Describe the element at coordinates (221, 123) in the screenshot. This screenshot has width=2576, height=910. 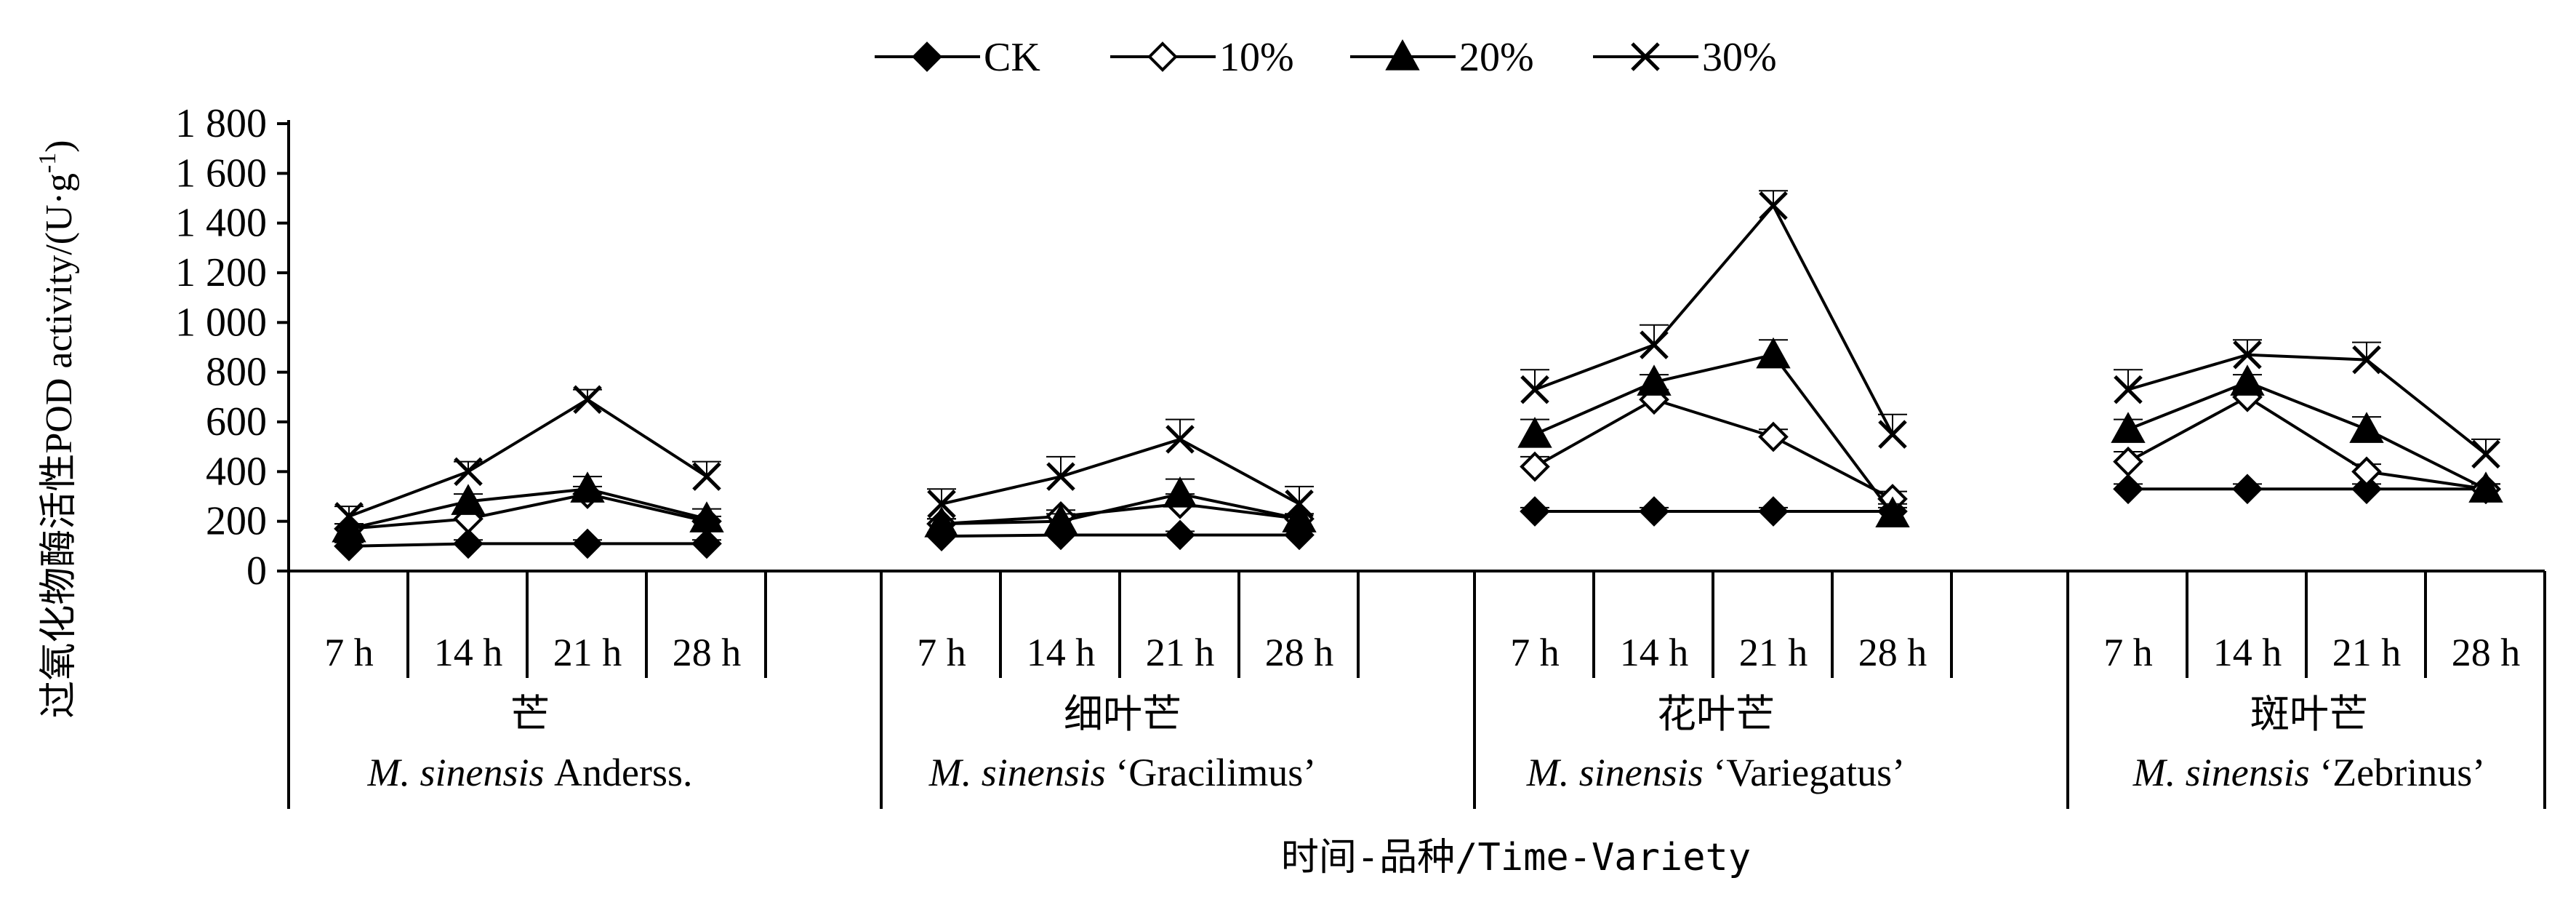
I see `y-tick-label: 1 800` at that location.